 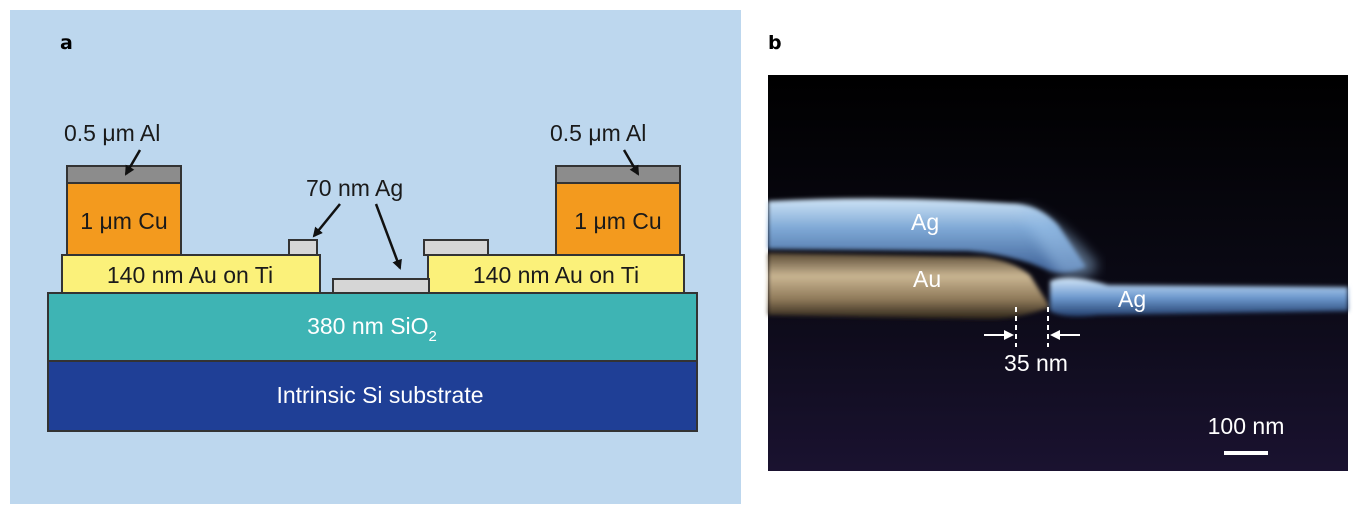 I want to click on panel-b-label: b, so click(x=775, y=43).